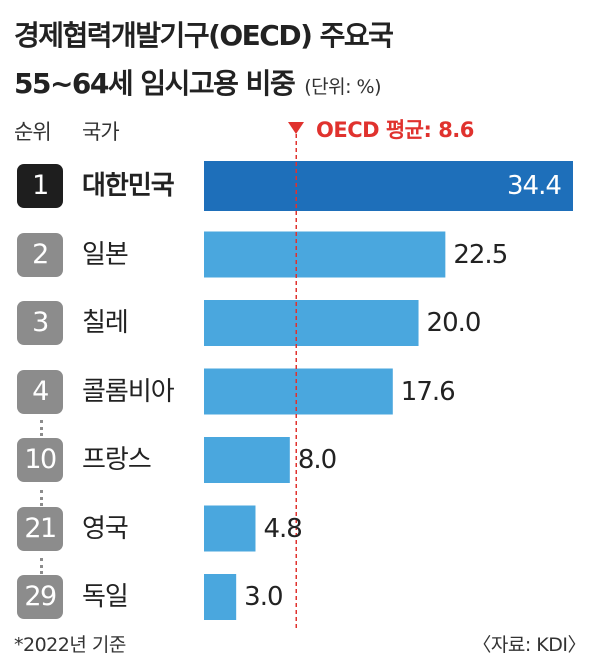  I want to click on footnote: *2022년 기준, so click(70, 645).